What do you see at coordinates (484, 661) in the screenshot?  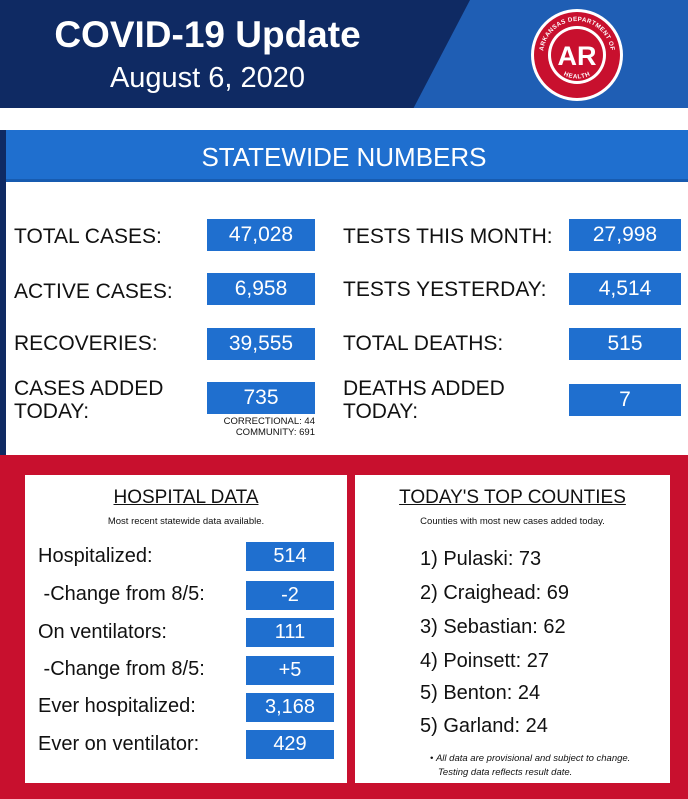 I see `county-item: 4) Poinsett: 27` at bounding box center [484, 661].